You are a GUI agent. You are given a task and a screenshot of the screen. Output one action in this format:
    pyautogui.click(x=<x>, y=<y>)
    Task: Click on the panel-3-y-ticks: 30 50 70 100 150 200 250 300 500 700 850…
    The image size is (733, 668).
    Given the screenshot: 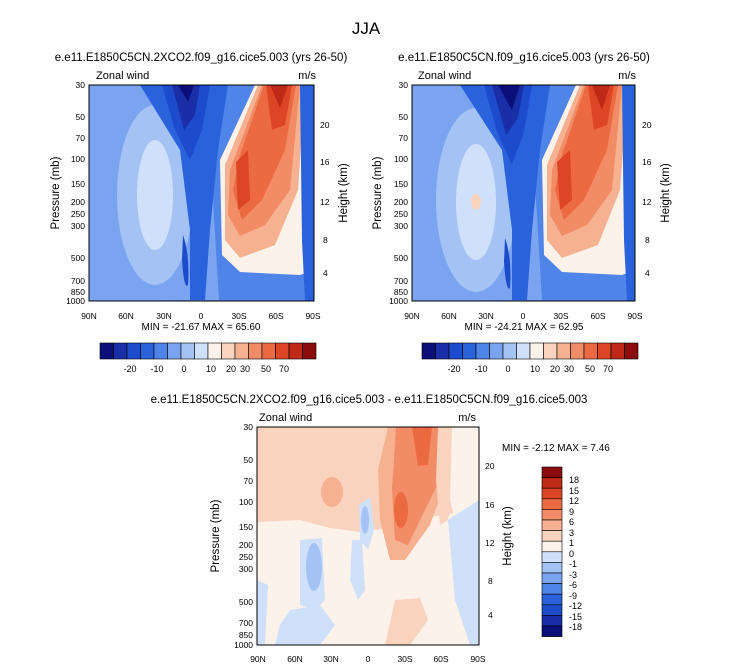 What is the action you would take?
    pyautogui.click(x=243, y=536)
    